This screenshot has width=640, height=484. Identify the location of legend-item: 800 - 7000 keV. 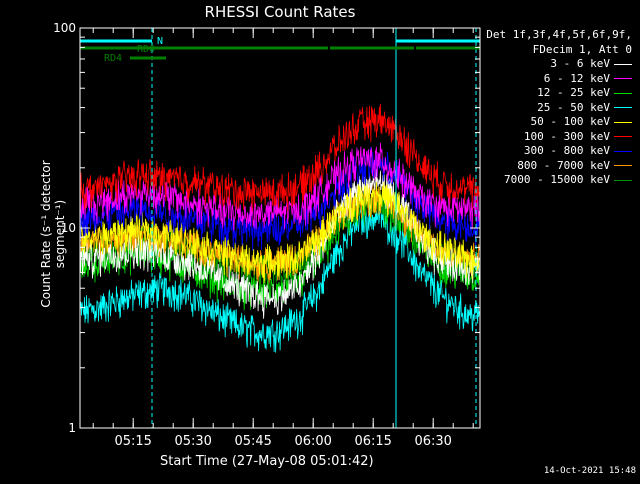
(559, 166).